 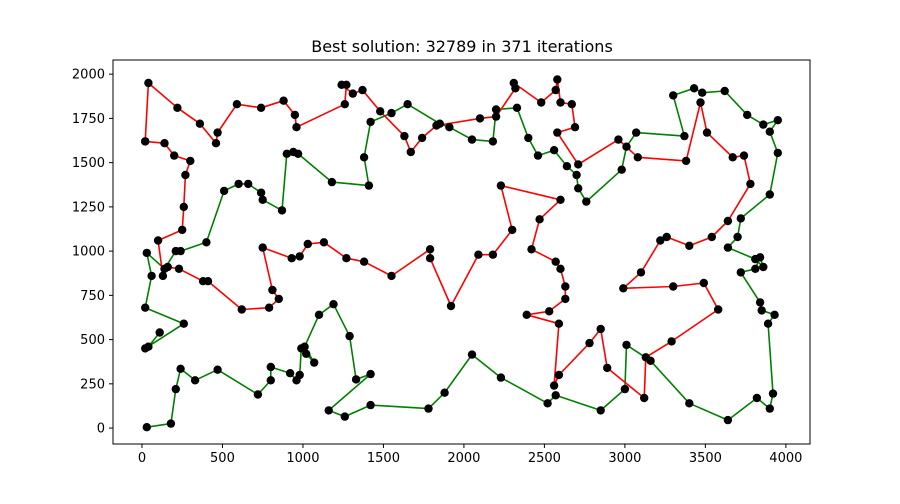 What do you see at coordinates (544, 458) in the screenshot?
I see `x-tick-label: 2500` at bounding box center [544, 458].